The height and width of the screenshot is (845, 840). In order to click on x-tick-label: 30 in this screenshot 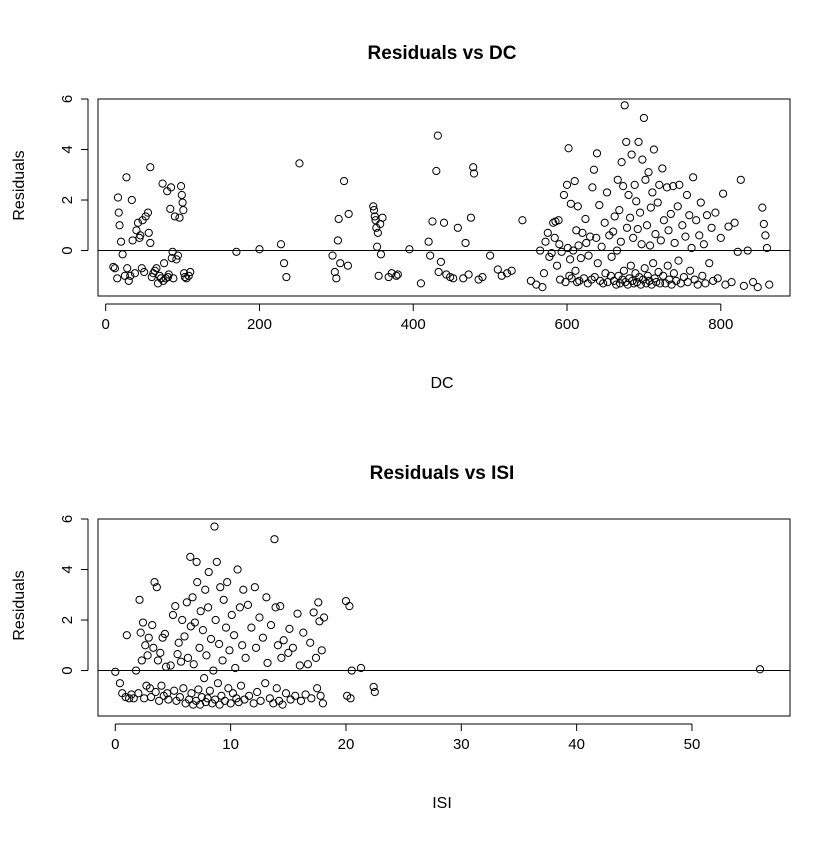, I will do `click(461, 744)`.